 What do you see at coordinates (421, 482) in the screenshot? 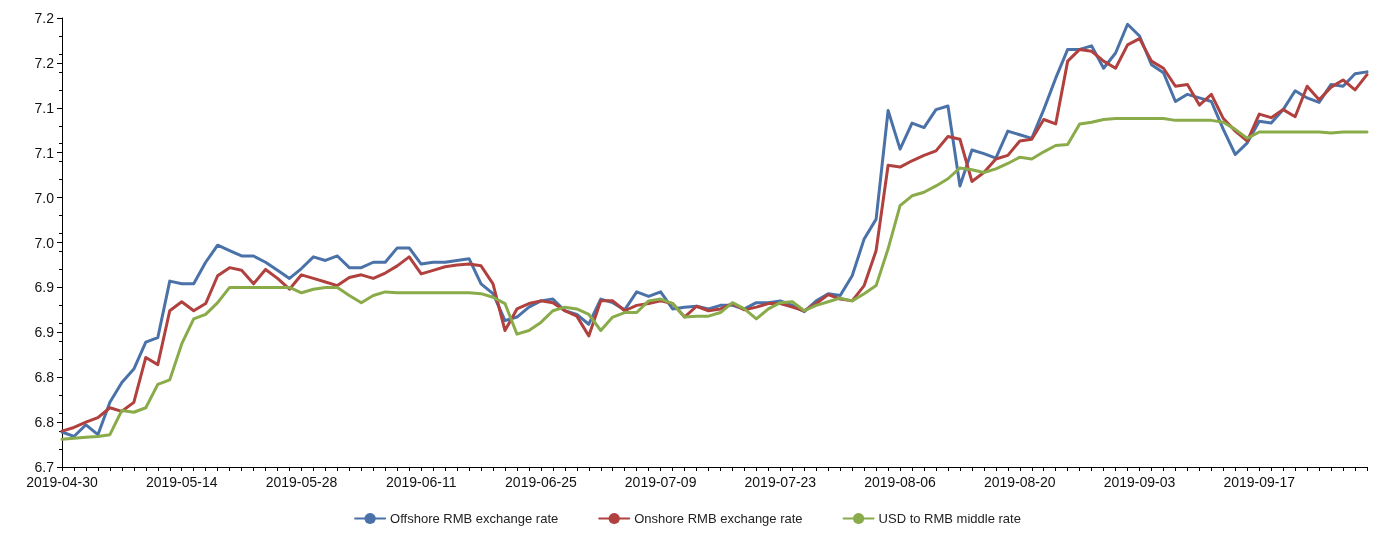
I see `x-tick-label: 2019-06-11` at bounding box center [421, 482].